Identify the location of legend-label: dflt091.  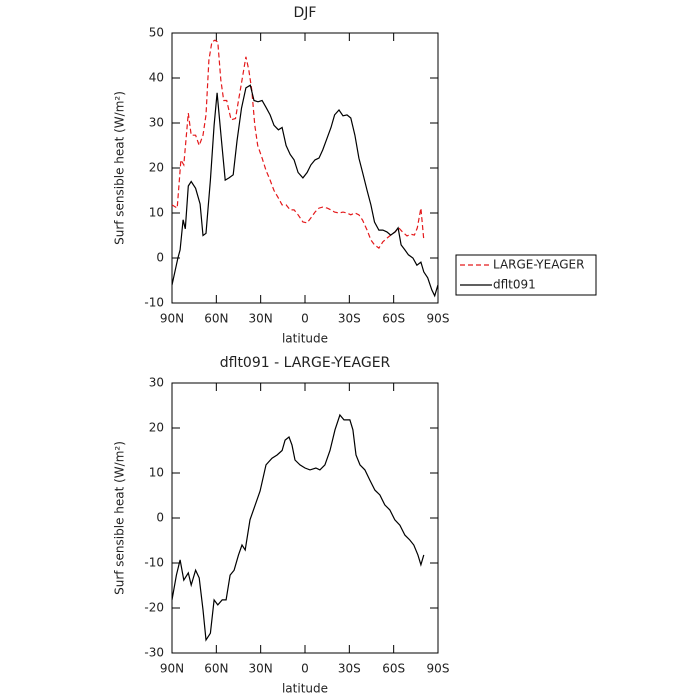
(514, 285).